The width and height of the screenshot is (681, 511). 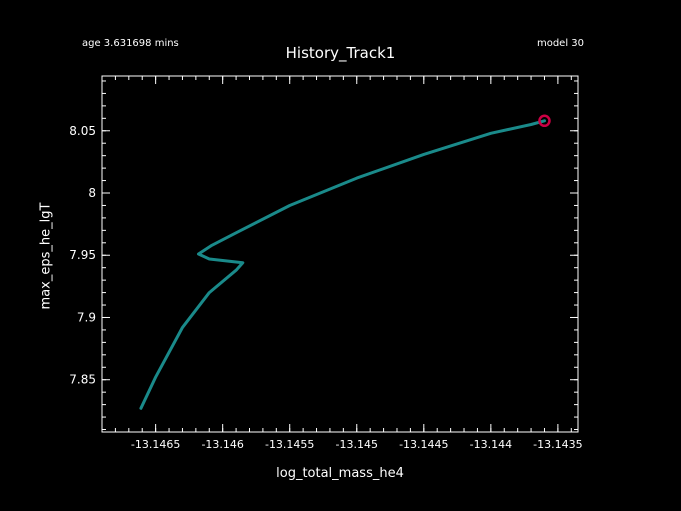 I want to click on model-number: model 30, so click(x=560, y=43).